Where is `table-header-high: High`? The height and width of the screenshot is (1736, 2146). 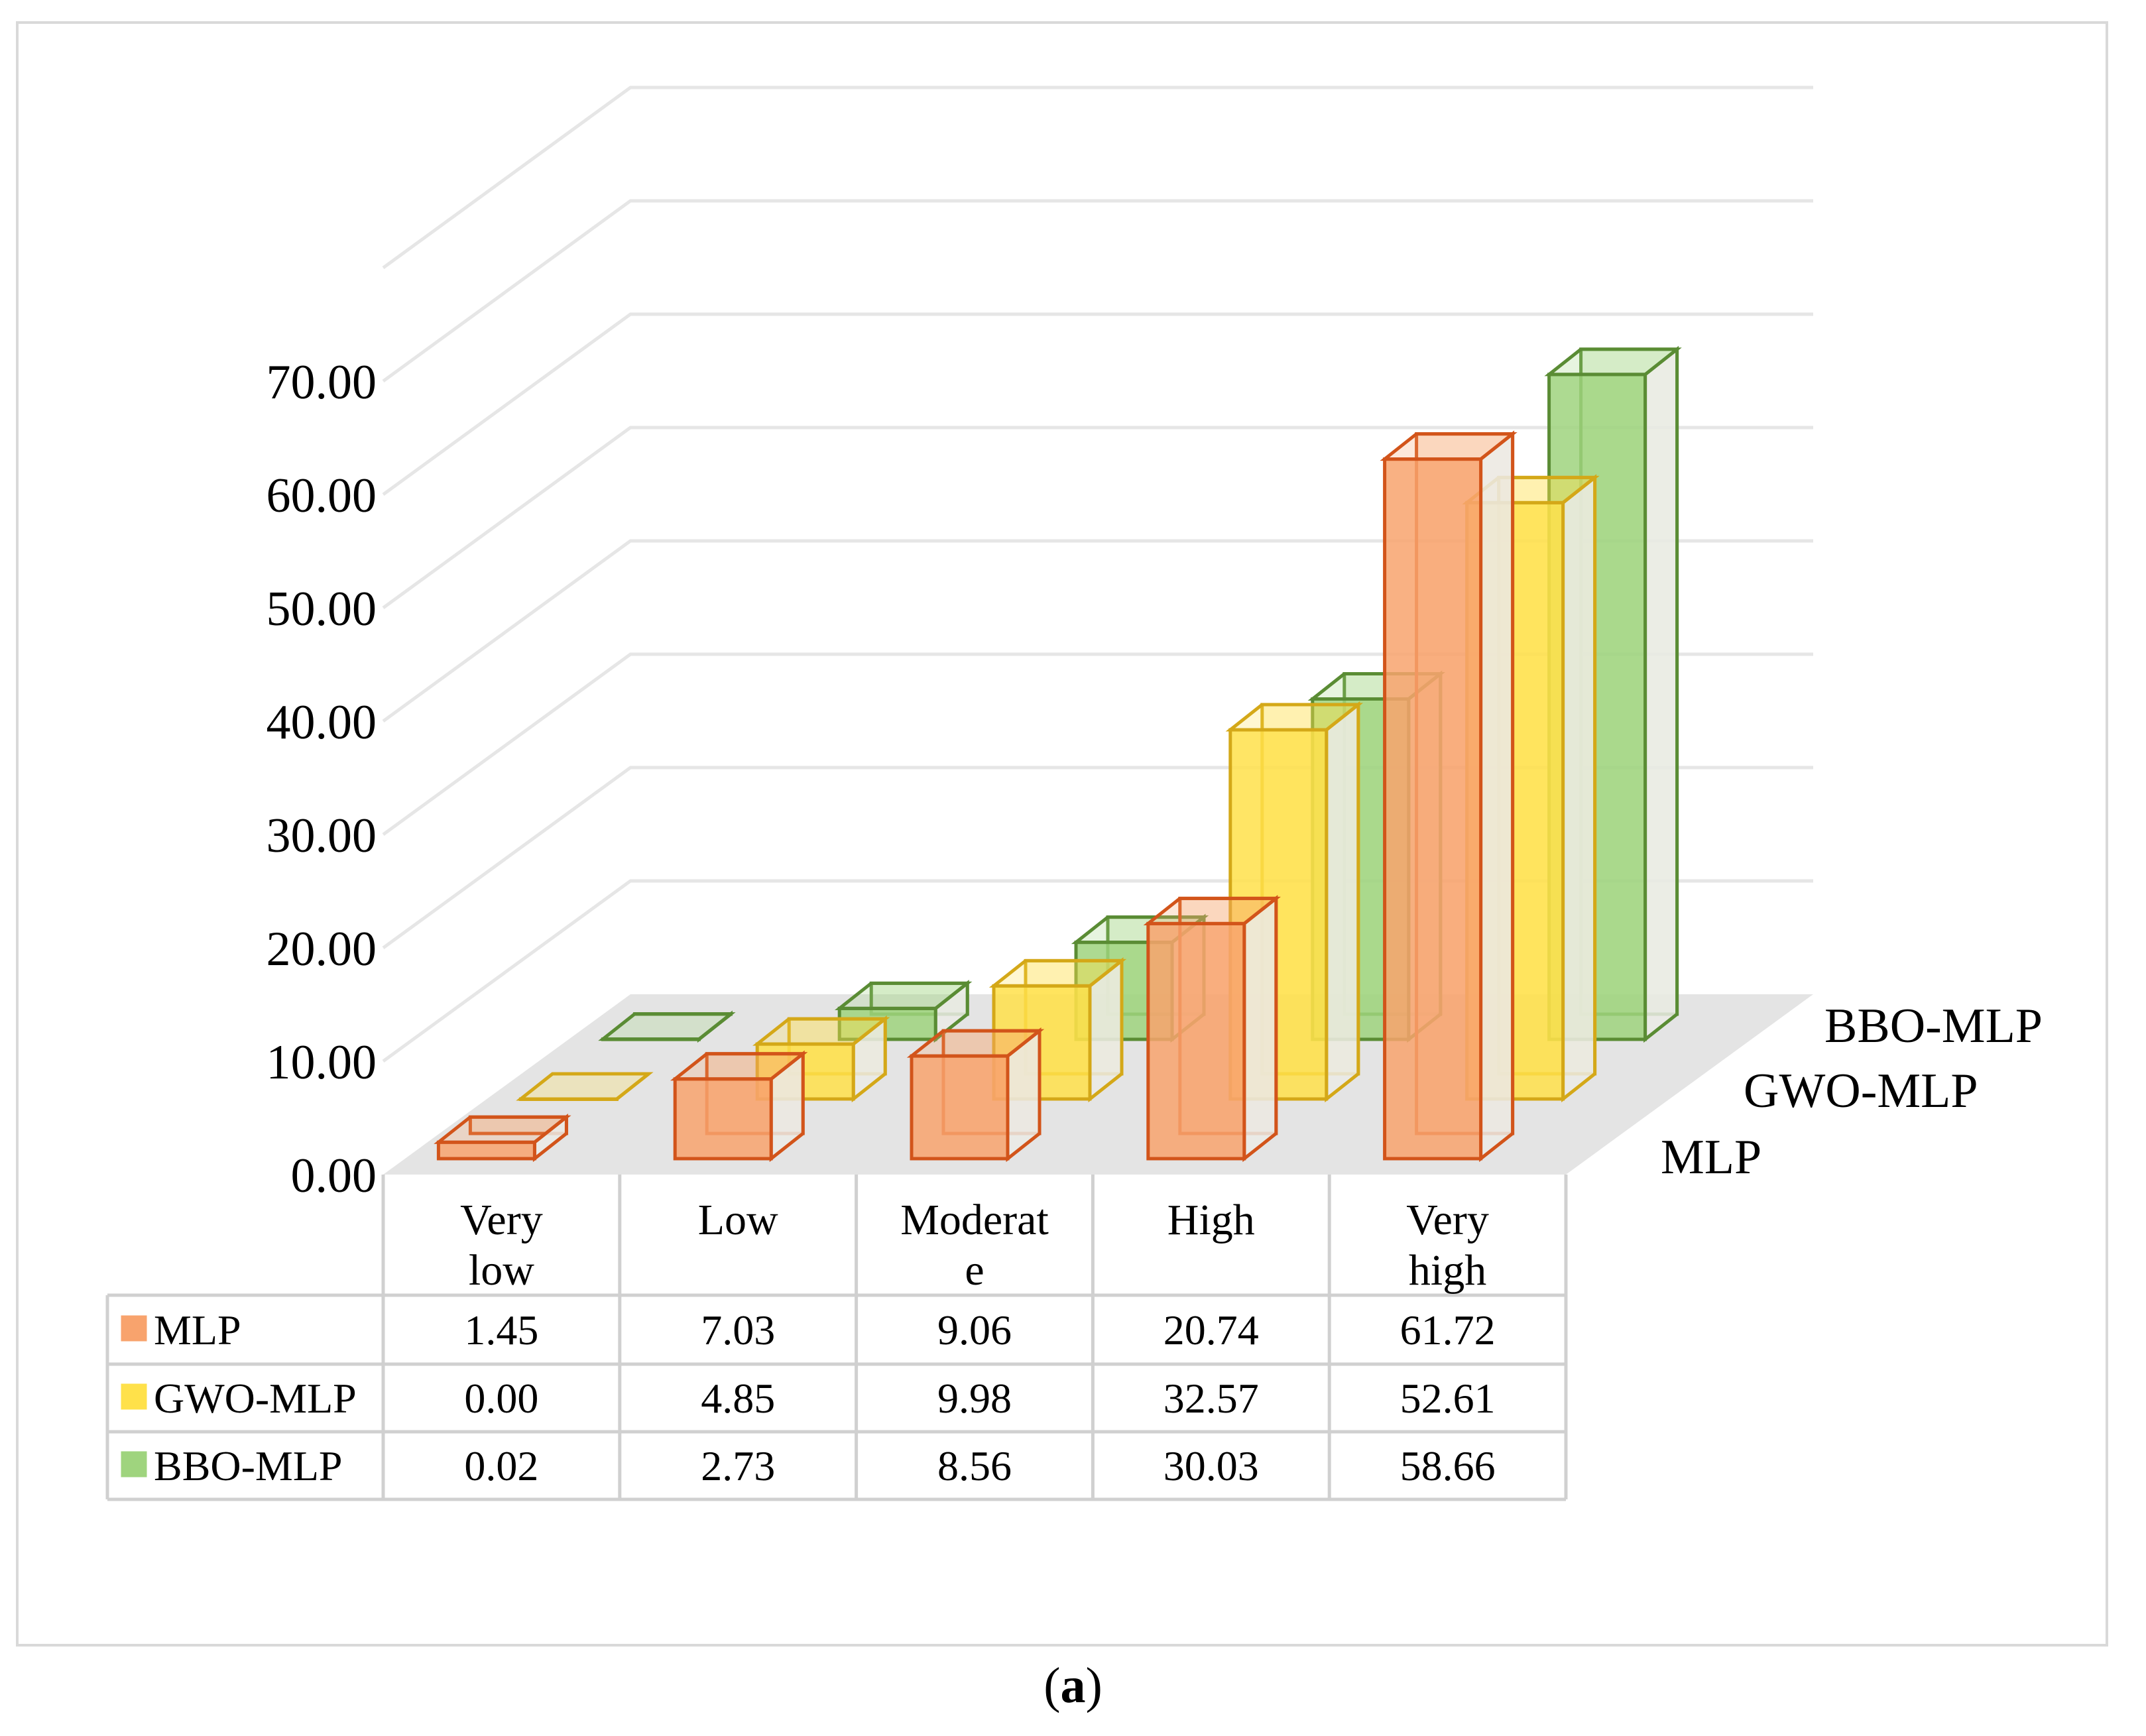
table-header-high: High is located at coordinates (1211, 1220).